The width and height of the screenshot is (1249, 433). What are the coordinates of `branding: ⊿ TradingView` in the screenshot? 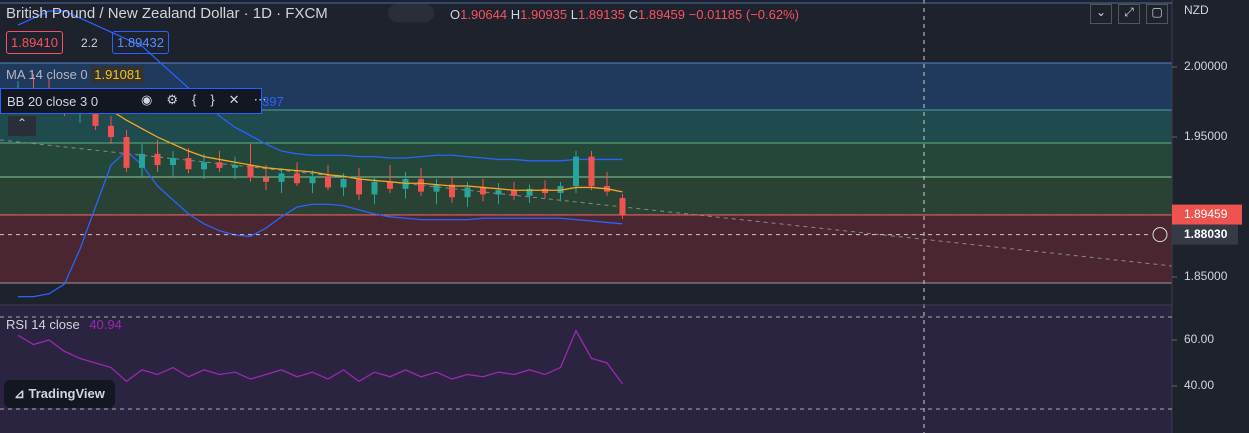 It's located at (59, 394).